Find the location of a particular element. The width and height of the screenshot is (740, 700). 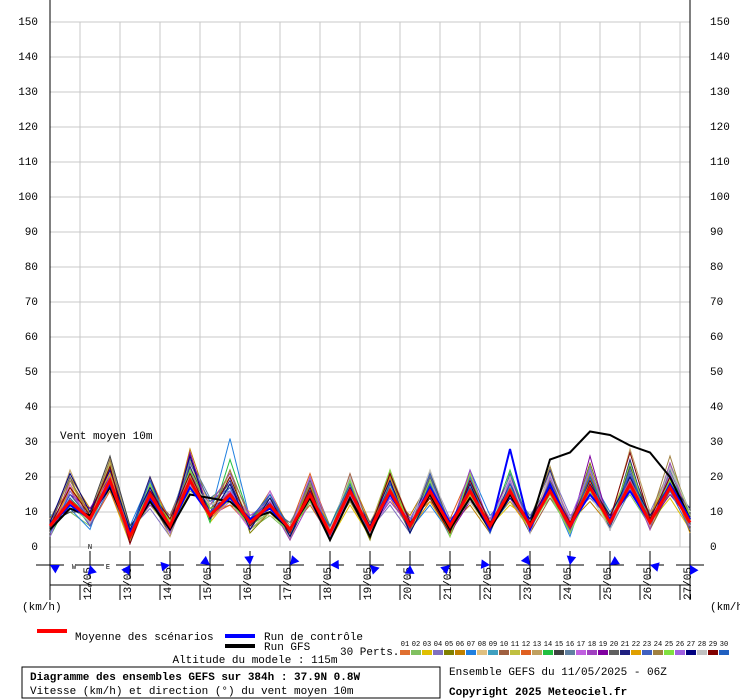

legend-label: 12 is located at coordinates (526, 645).